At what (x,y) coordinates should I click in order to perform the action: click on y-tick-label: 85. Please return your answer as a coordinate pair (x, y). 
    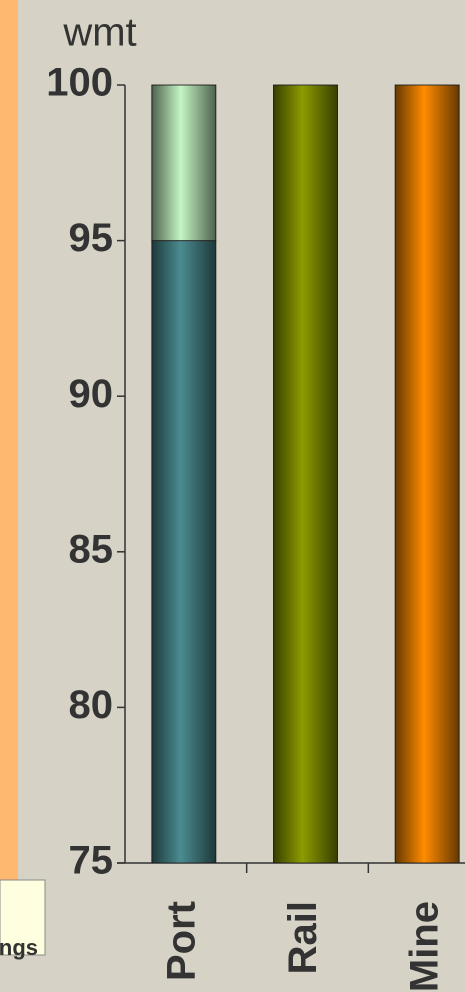
    Looking at the image, I should click on (91, 549).